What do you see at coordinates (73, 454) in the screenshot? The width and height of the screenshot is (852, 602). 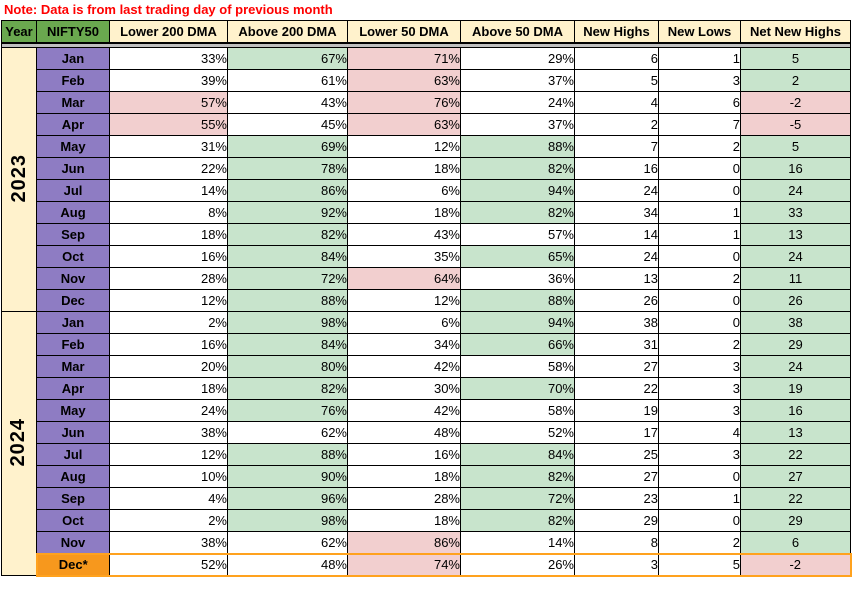 I see `month-cell-jul-2024: Jul` at bounding box center [73, 454].